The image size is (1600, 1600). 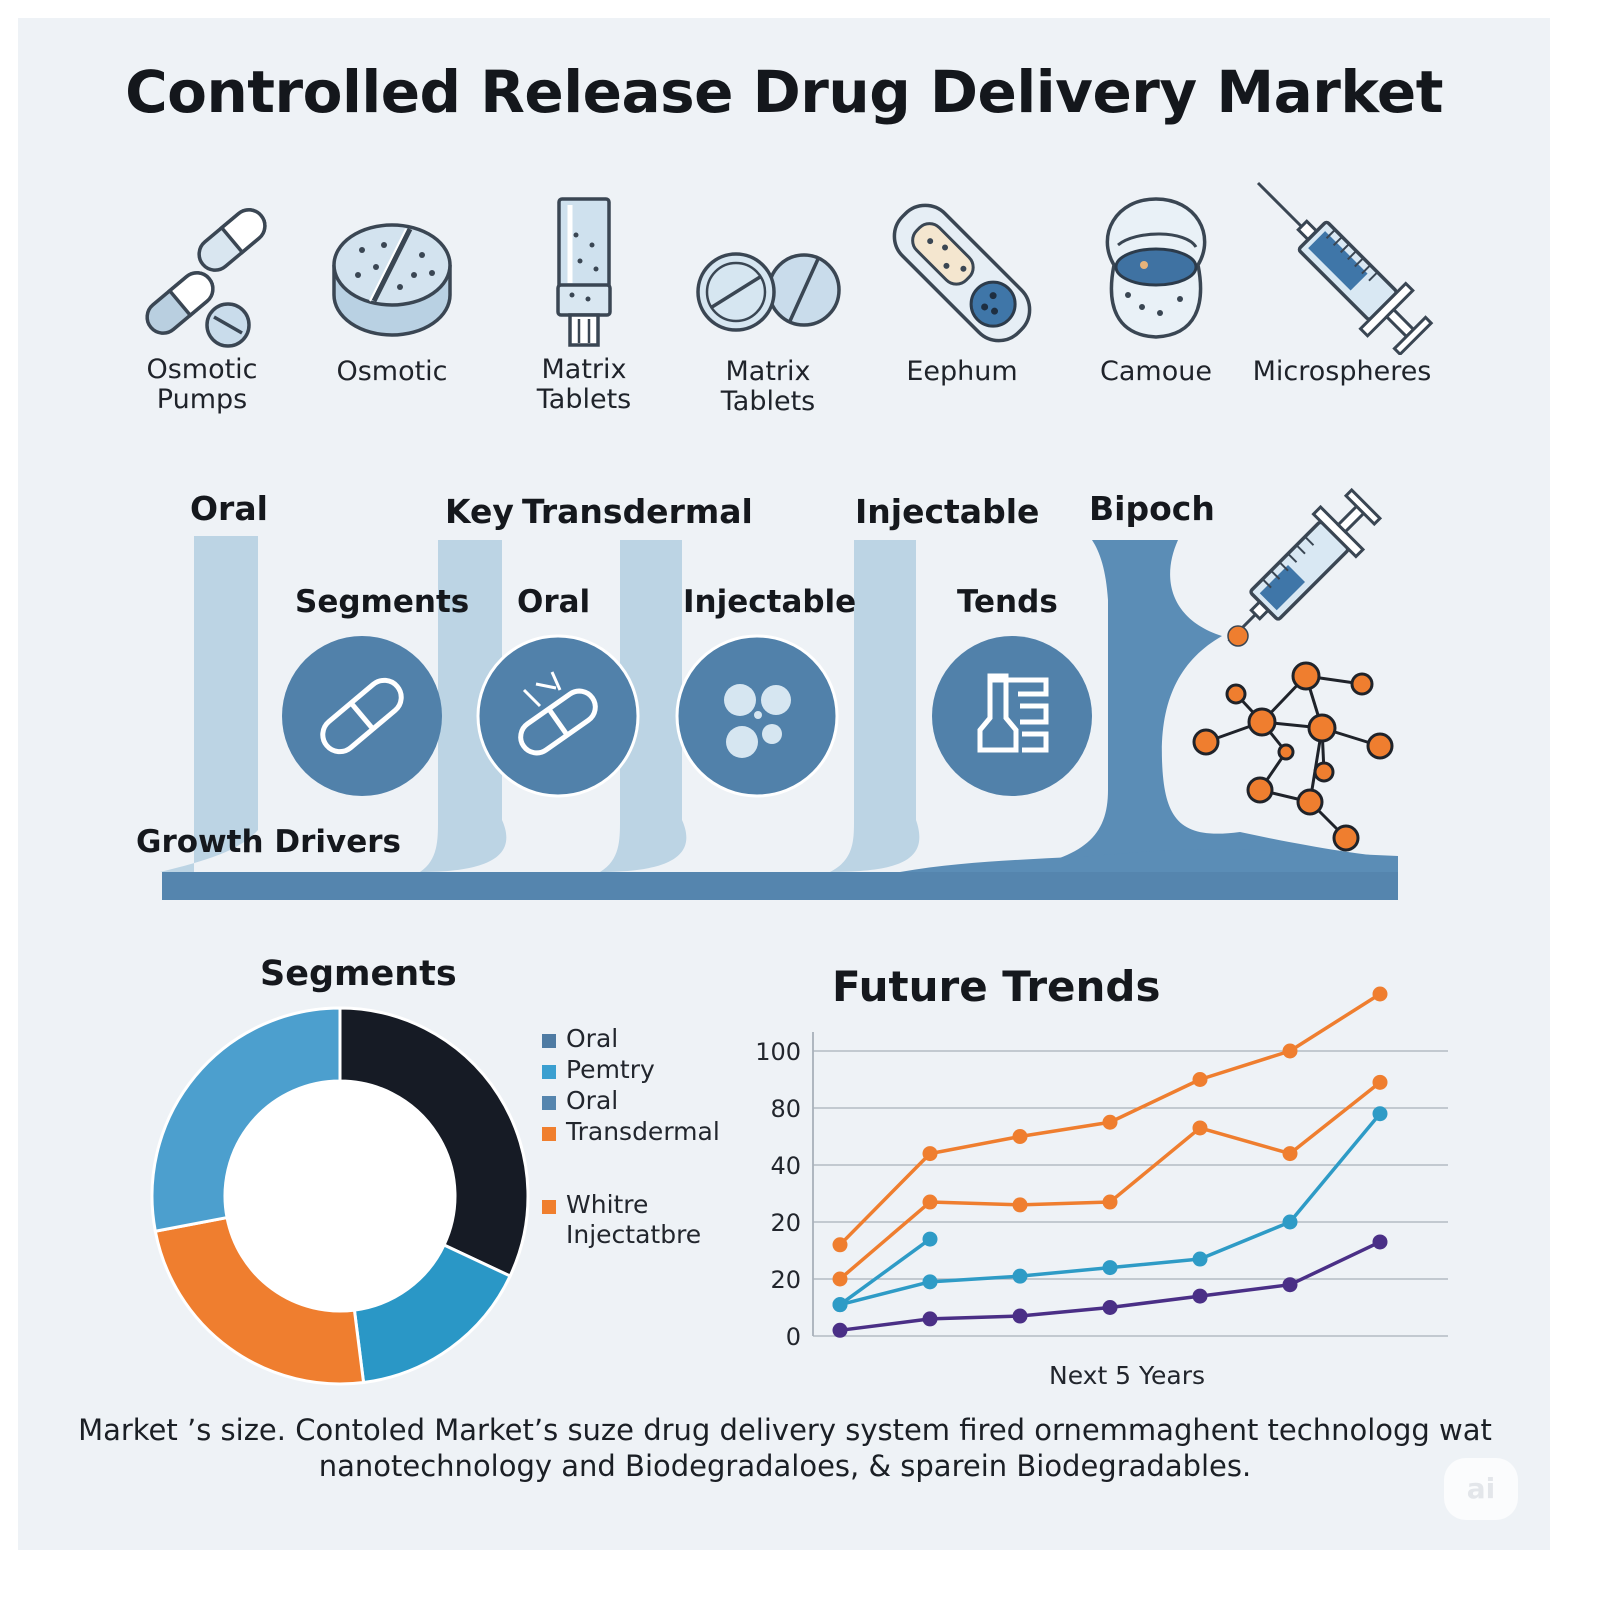 I want to click on legend-label: Transdermal, so click(x=643, y=1131).